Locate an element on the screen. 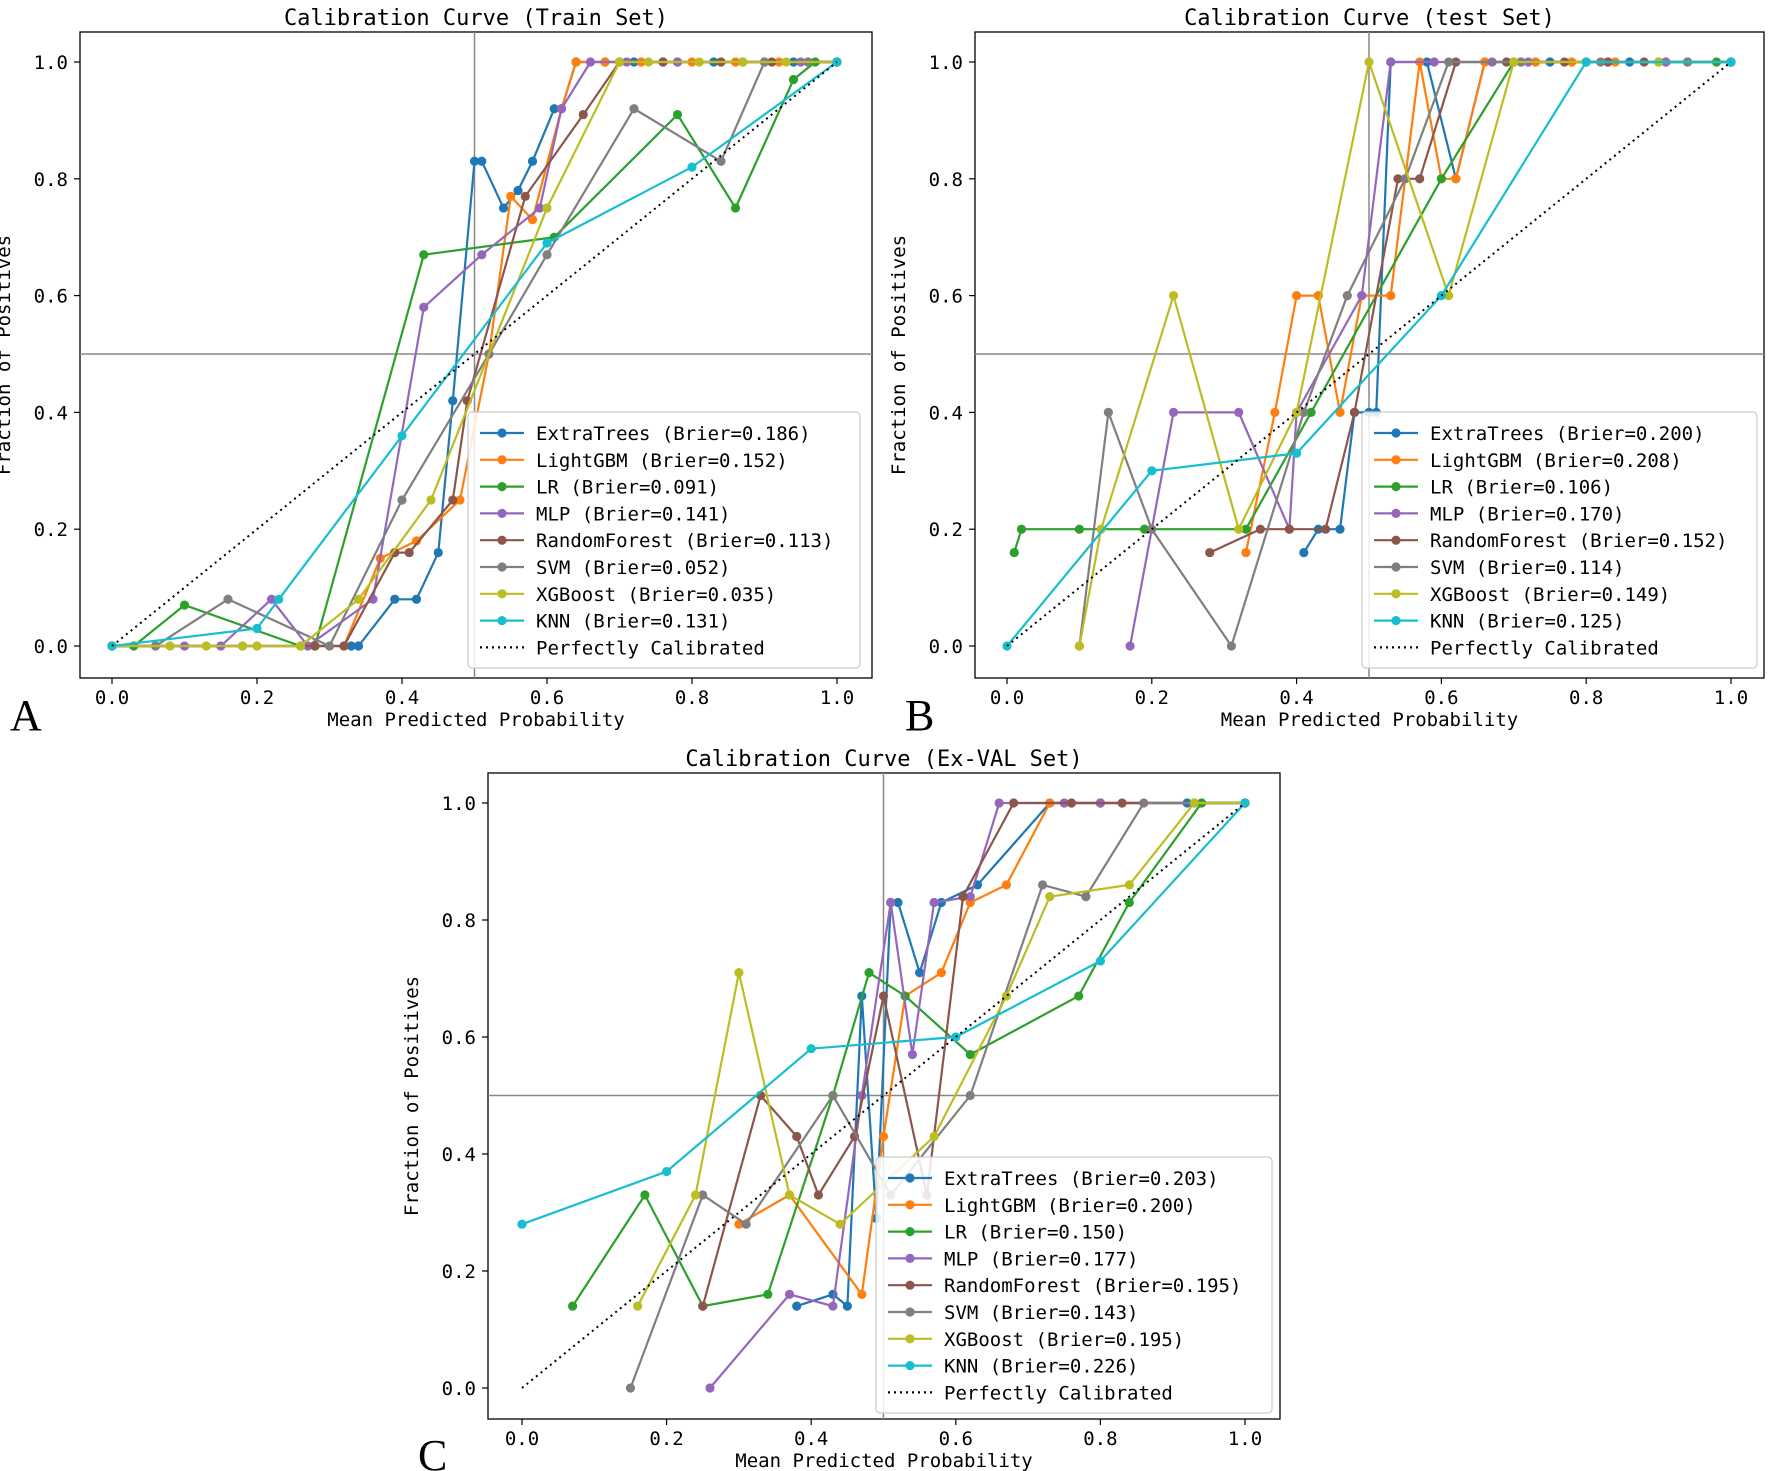 This screenshot has width=1772, height=1471. x-tick-label: 0.2 is located at coordinates (257, 698).